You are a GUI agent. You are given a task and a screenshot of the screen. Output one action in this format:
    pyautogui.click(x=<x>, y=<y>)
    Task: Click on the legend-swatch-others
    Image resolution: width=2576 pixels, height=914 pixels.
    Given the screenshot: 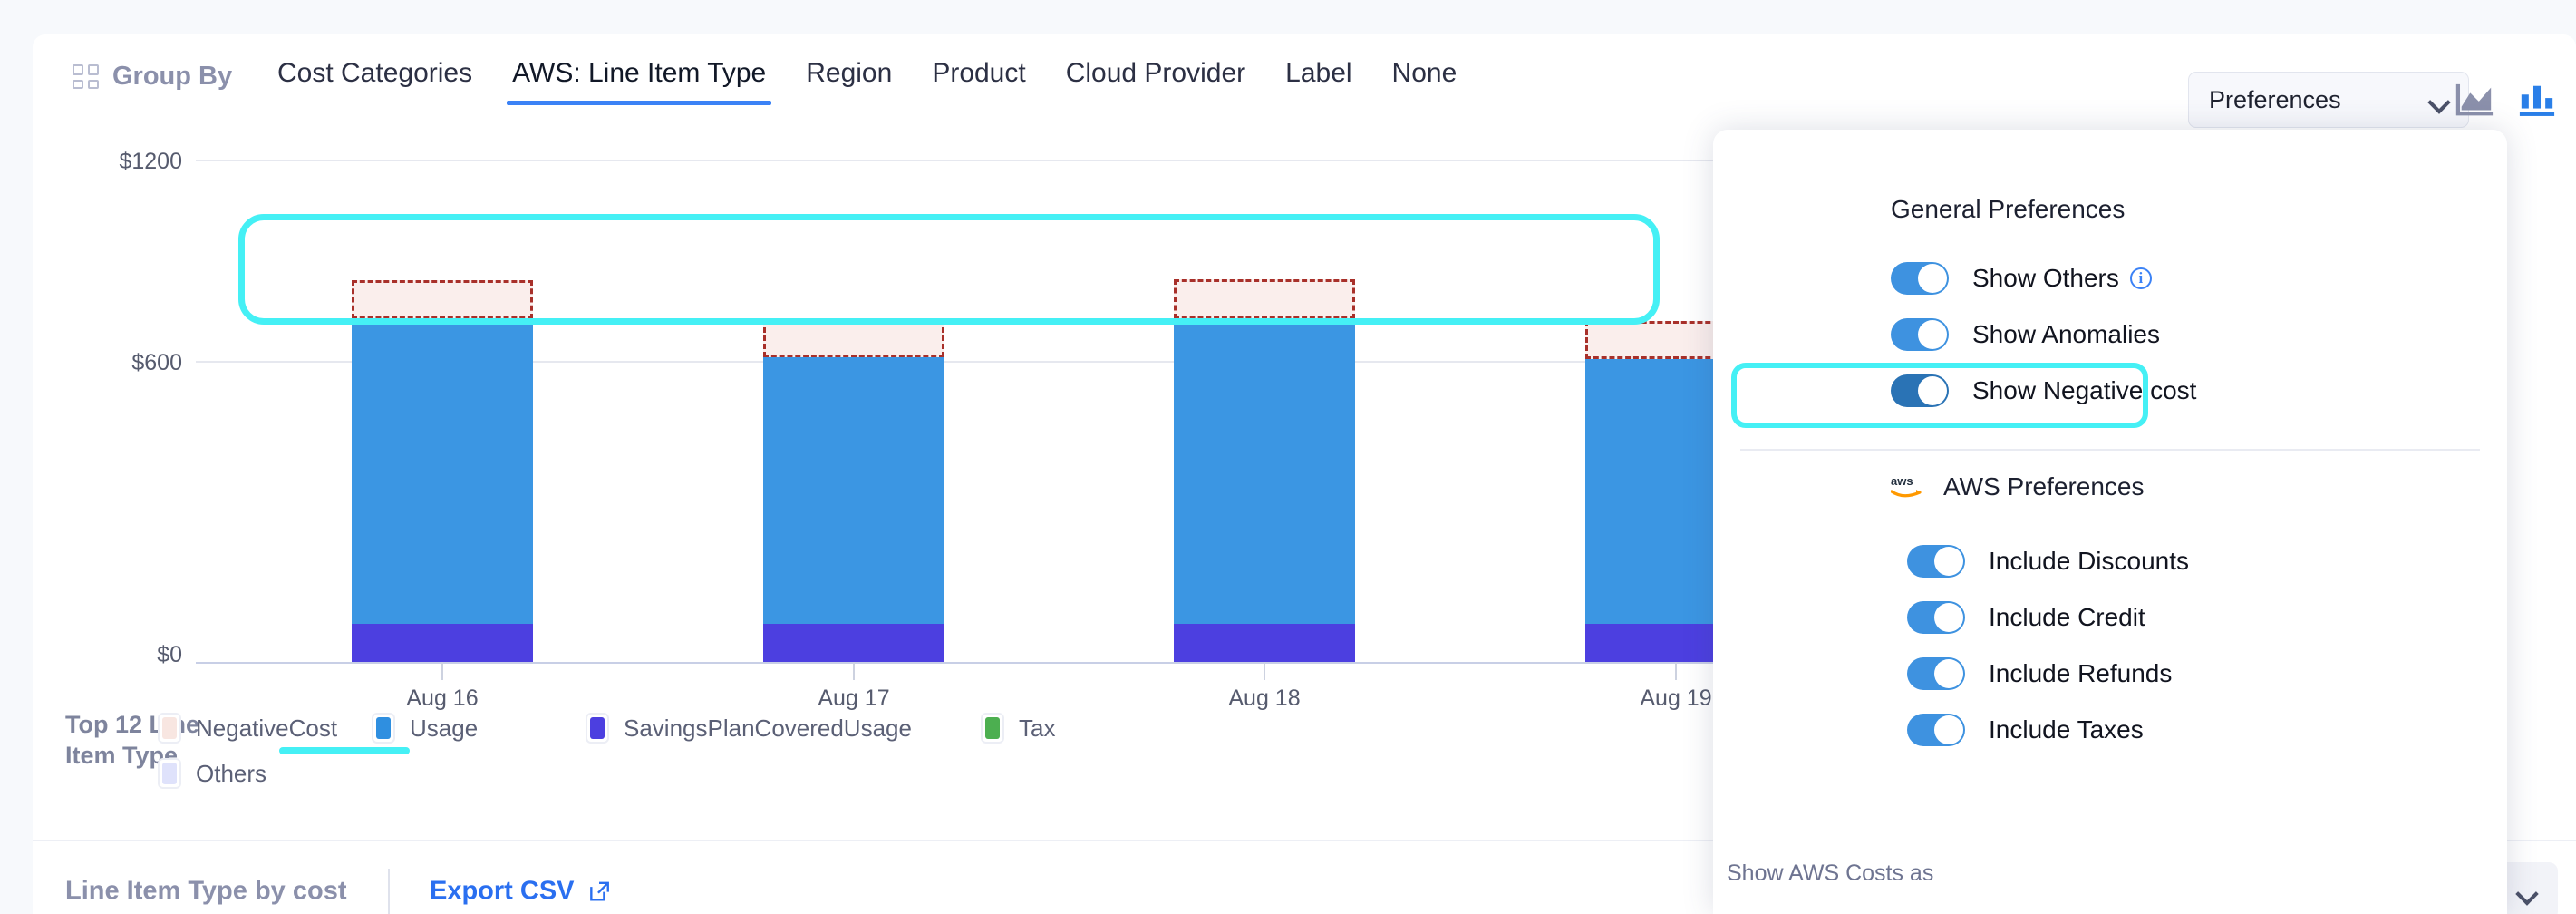 What is the action you would take?
    pyautogui.click(x=169, y=773)
    